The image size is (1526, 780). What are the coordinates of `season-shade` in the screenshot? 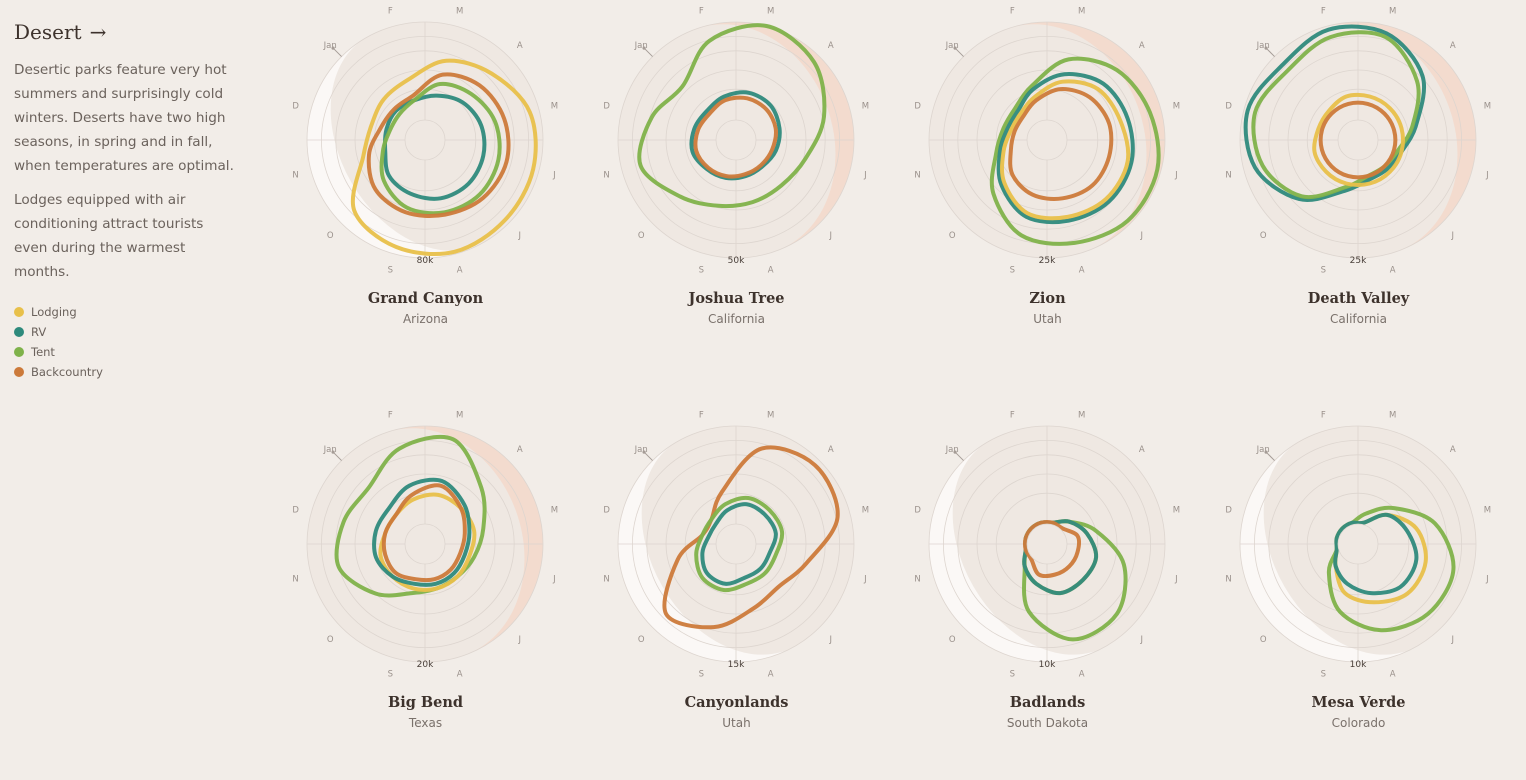 It's located at (1396, 136).